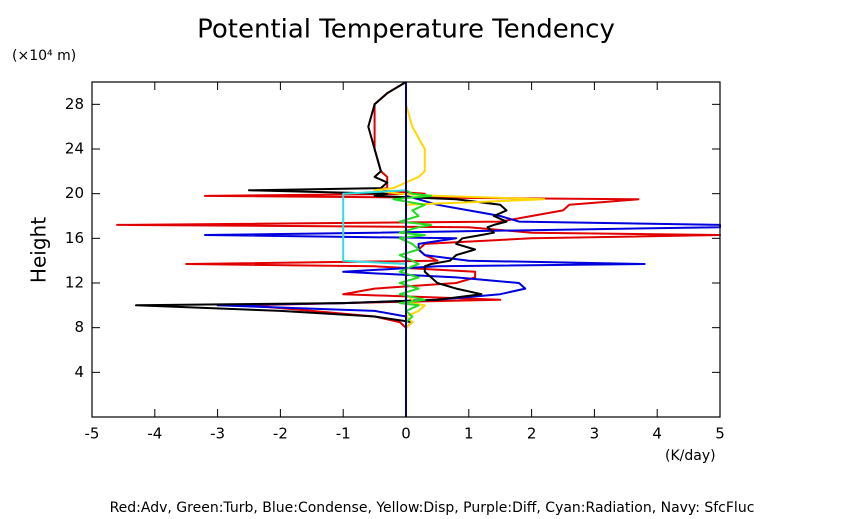  What do you see at coordinates (74, 149) in the screenshot?
I see `y-tick-label: 24` at bounding box center [74, 149].